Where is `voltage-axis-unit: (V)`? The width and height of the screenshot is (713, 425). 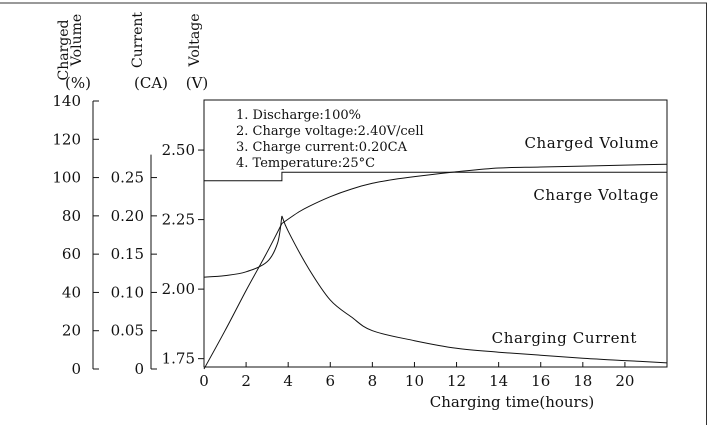
voltage-axis-unit: (V) is located at coordinates (197, 83).